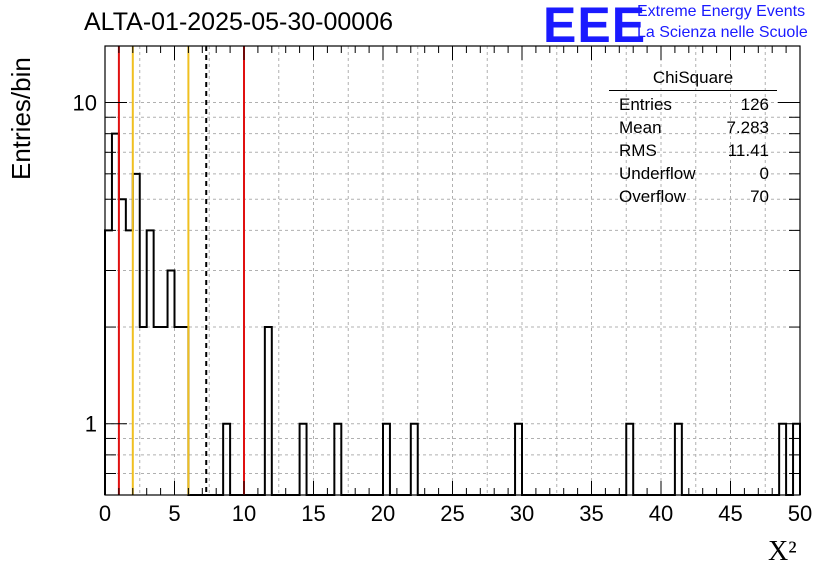  Describe the element at coordinates (782, 551) in the screenshot. I see `x-axis-label: X²` at that location.